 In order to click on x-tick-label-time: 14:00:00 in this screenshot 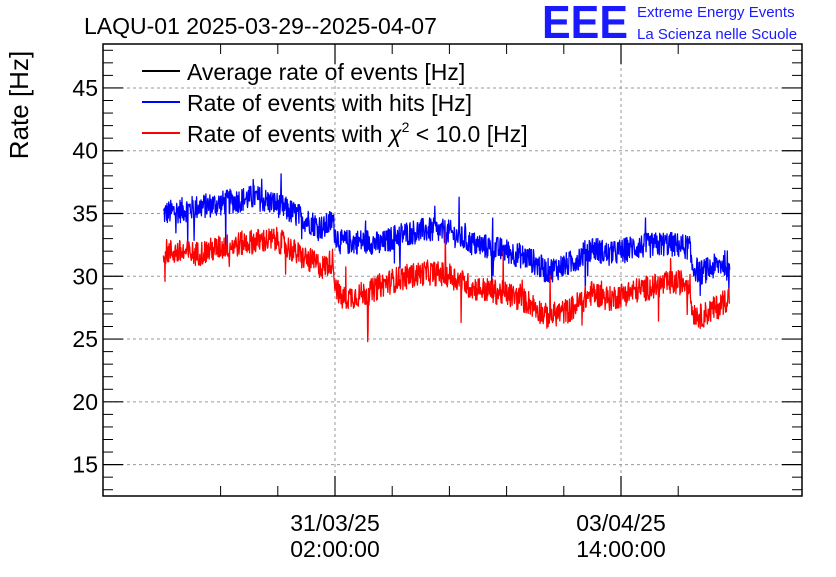, I will do `click(621, 549)`.